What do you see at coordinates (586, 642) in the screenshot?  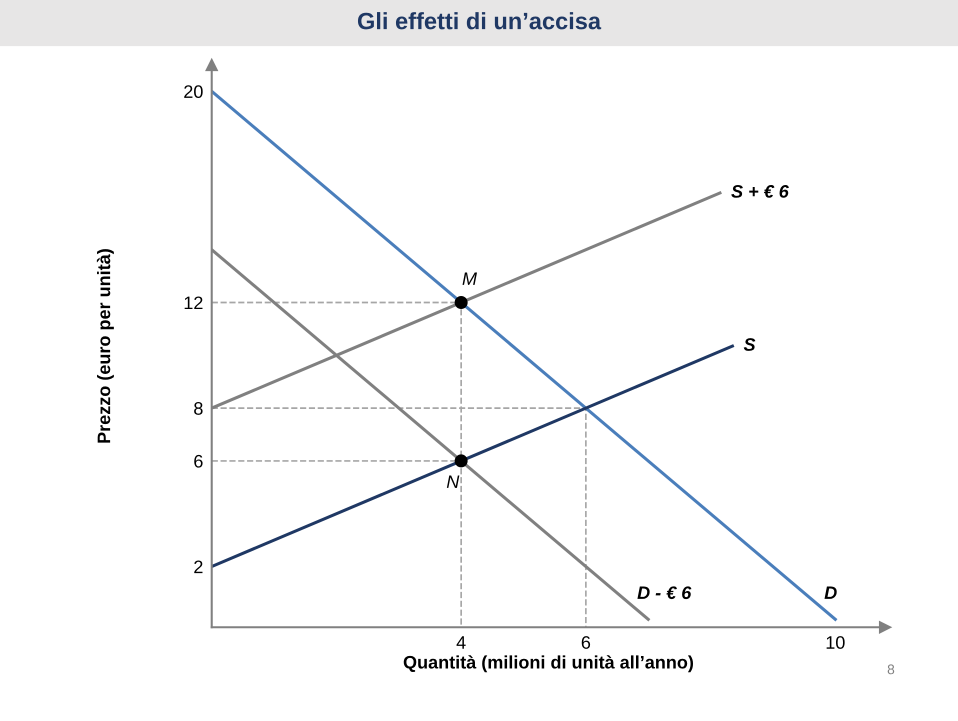 I see `x-tick-label: 6` at bounding box center [586, 642].